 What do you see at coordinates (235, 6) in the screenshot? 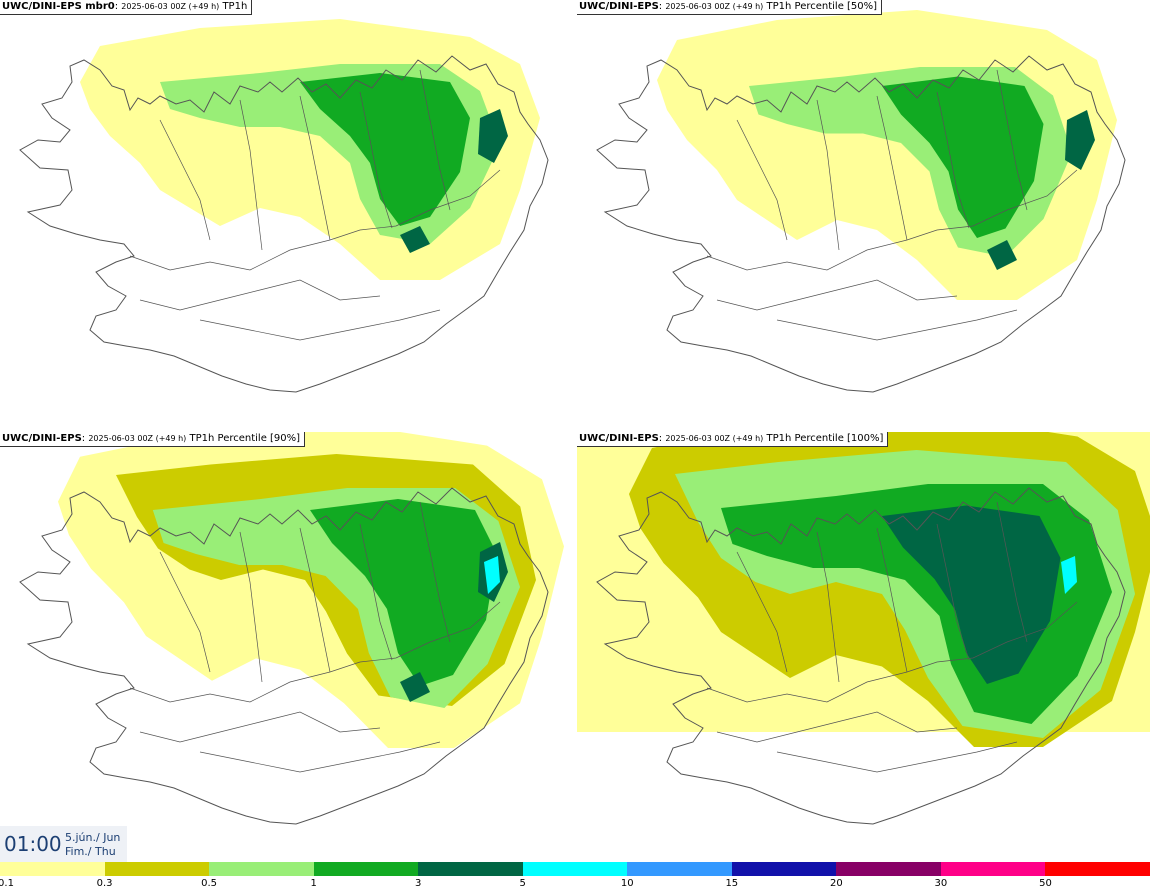
I see `field-name: TP1h` at bounding box center [235, 6].